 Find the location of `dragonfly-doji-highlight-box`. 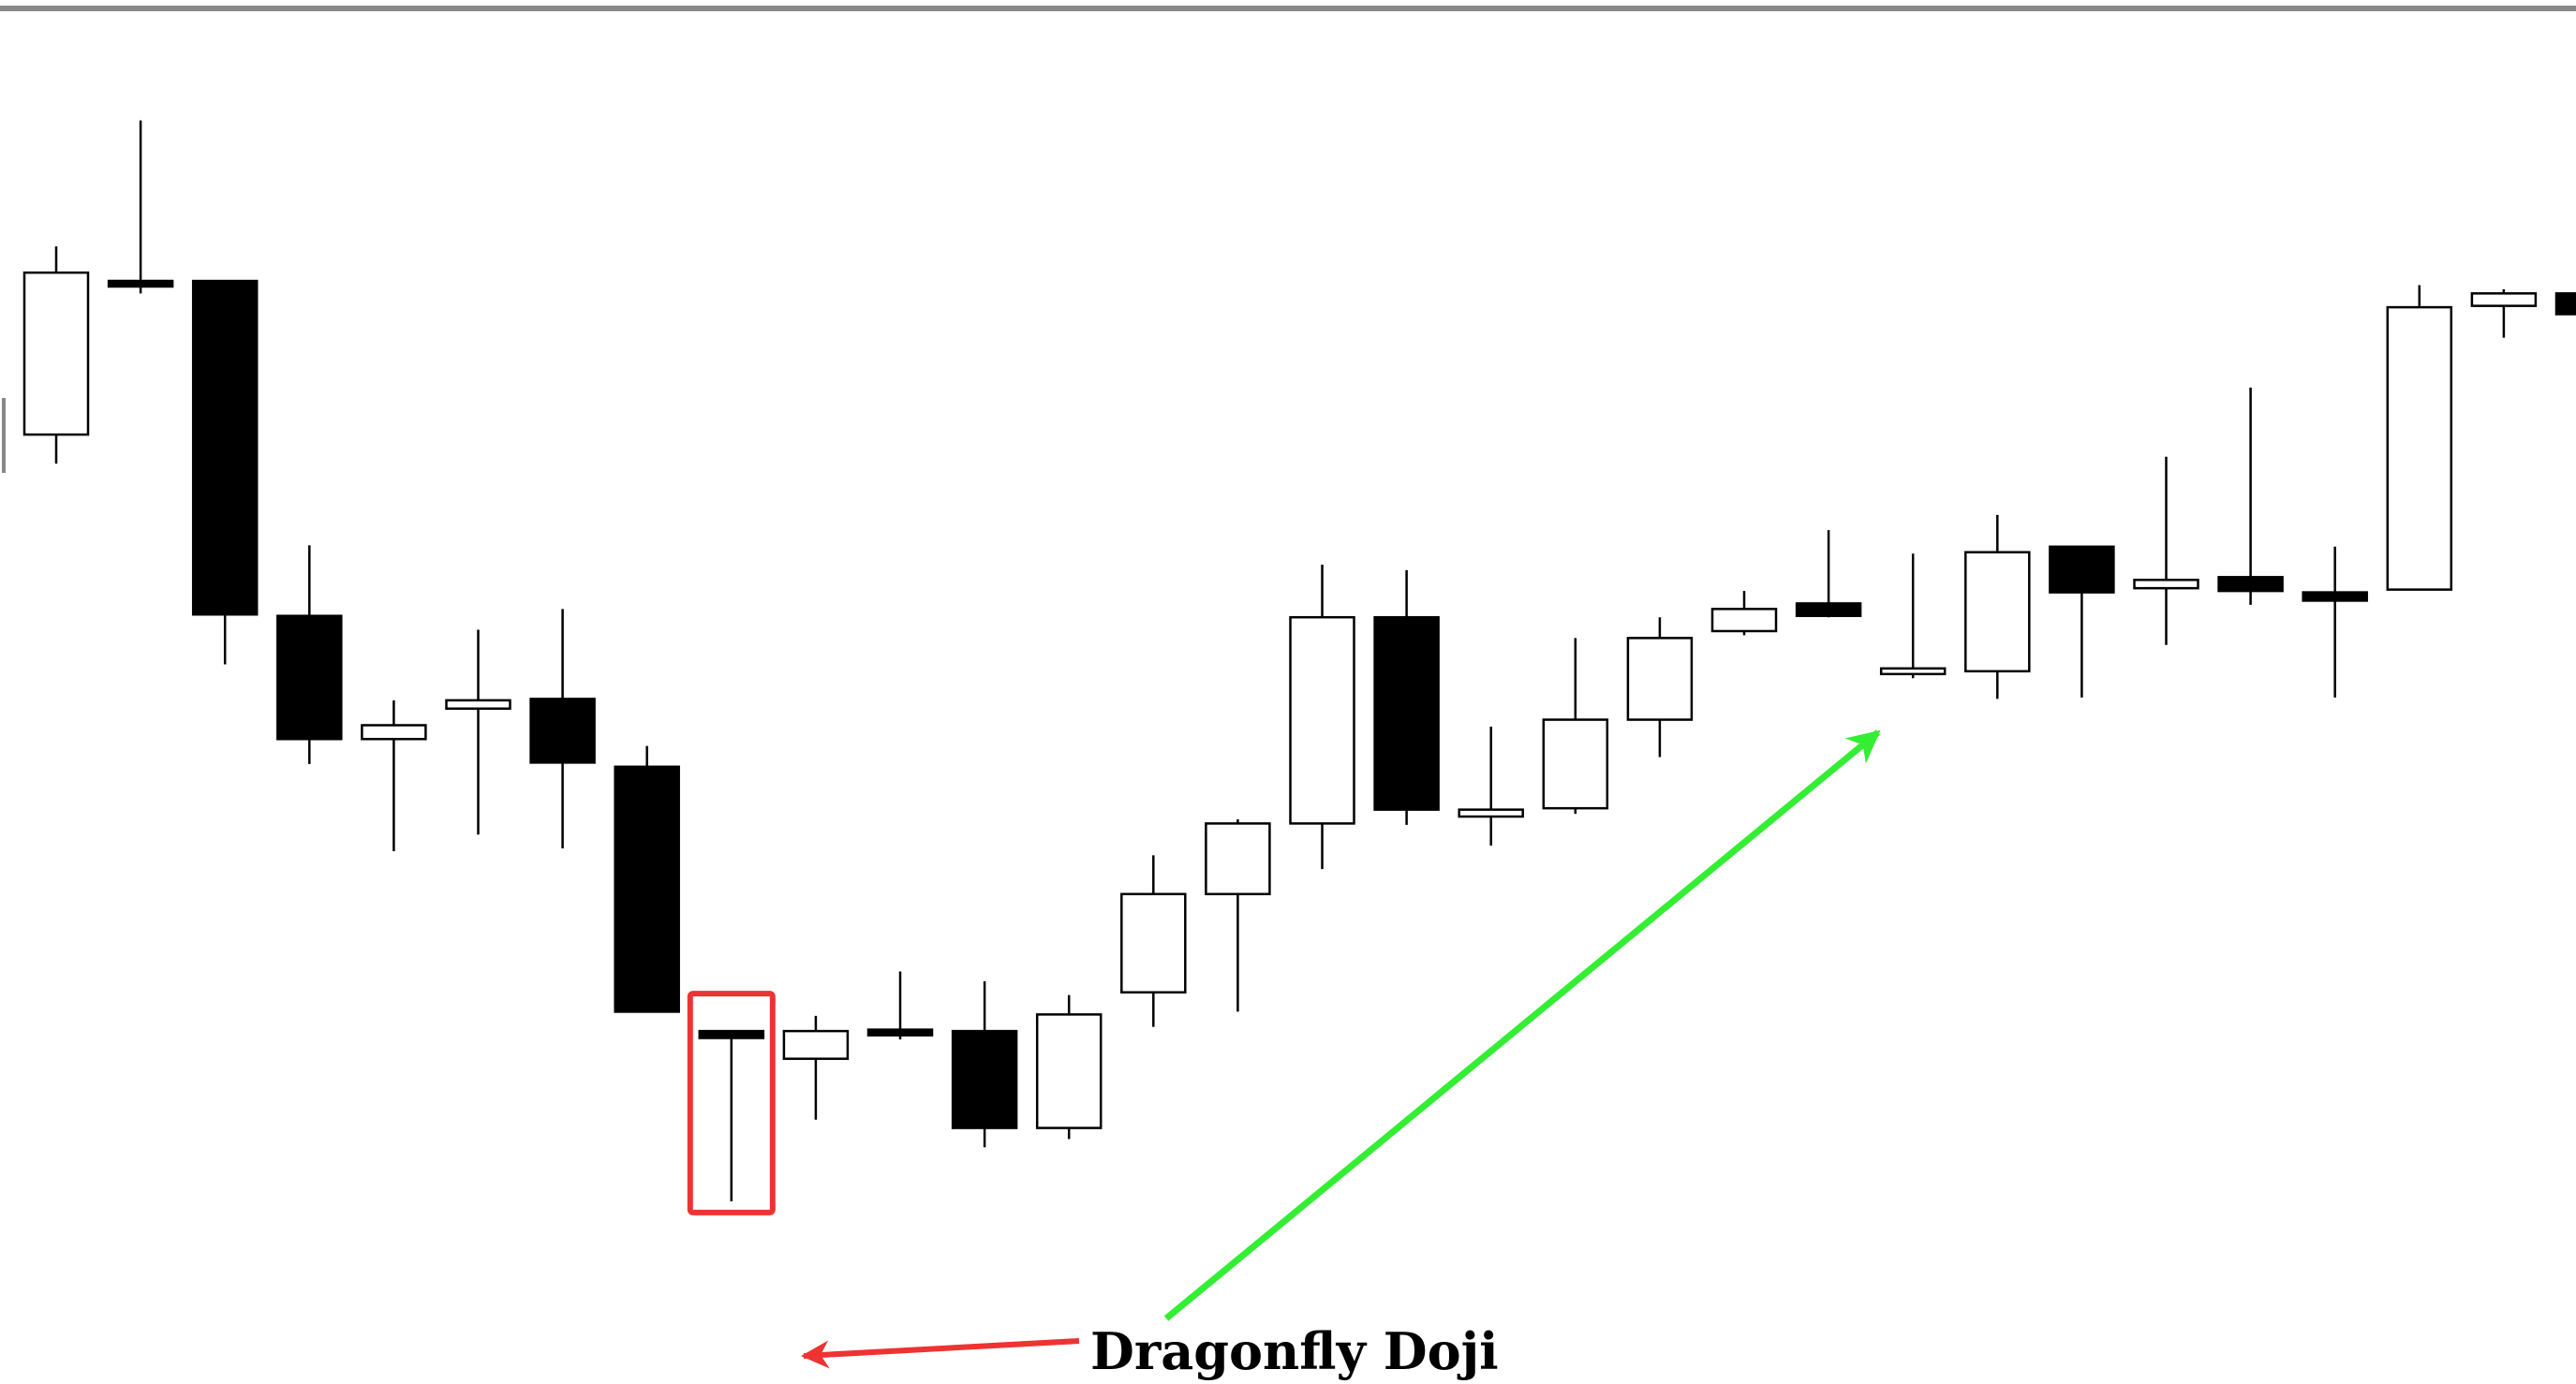

dragonfly-doji-highlight-box is located at coordinates (731, 1103).